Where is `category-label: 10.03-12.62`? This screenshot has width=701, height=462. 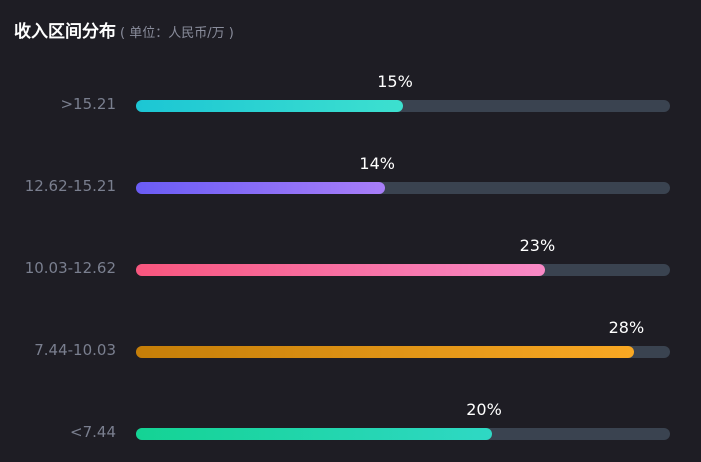
category-label: 10.03-12.62 is located at coordinates (70, 268).